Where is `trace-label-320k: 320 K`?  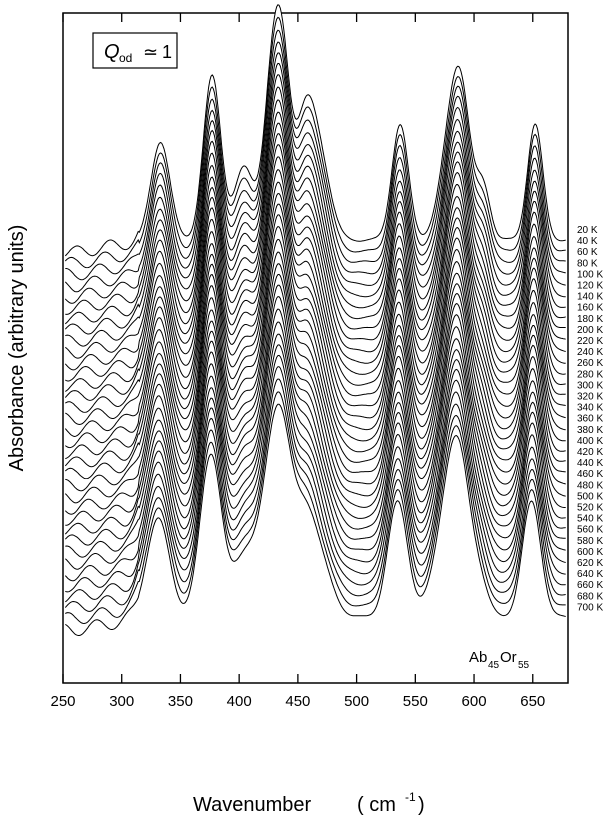
trace-label-320k: 320 K is located at coordinates (590, 397).